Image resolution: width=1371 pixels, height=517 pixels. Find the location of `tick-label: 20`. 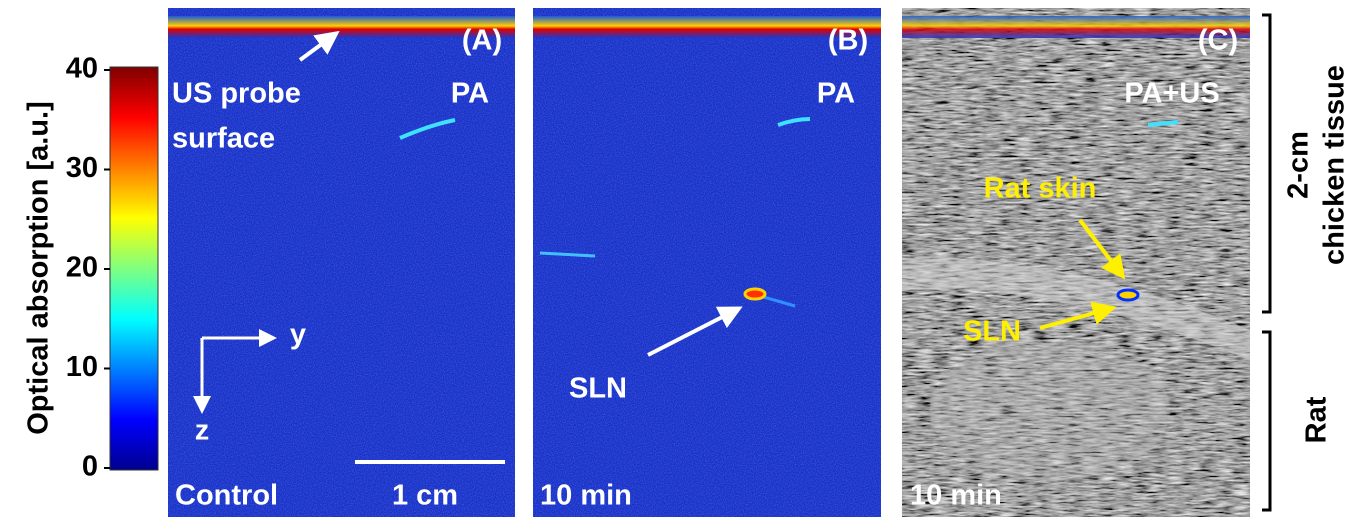

tick-label: 20 is located at coordinates (82, 268).